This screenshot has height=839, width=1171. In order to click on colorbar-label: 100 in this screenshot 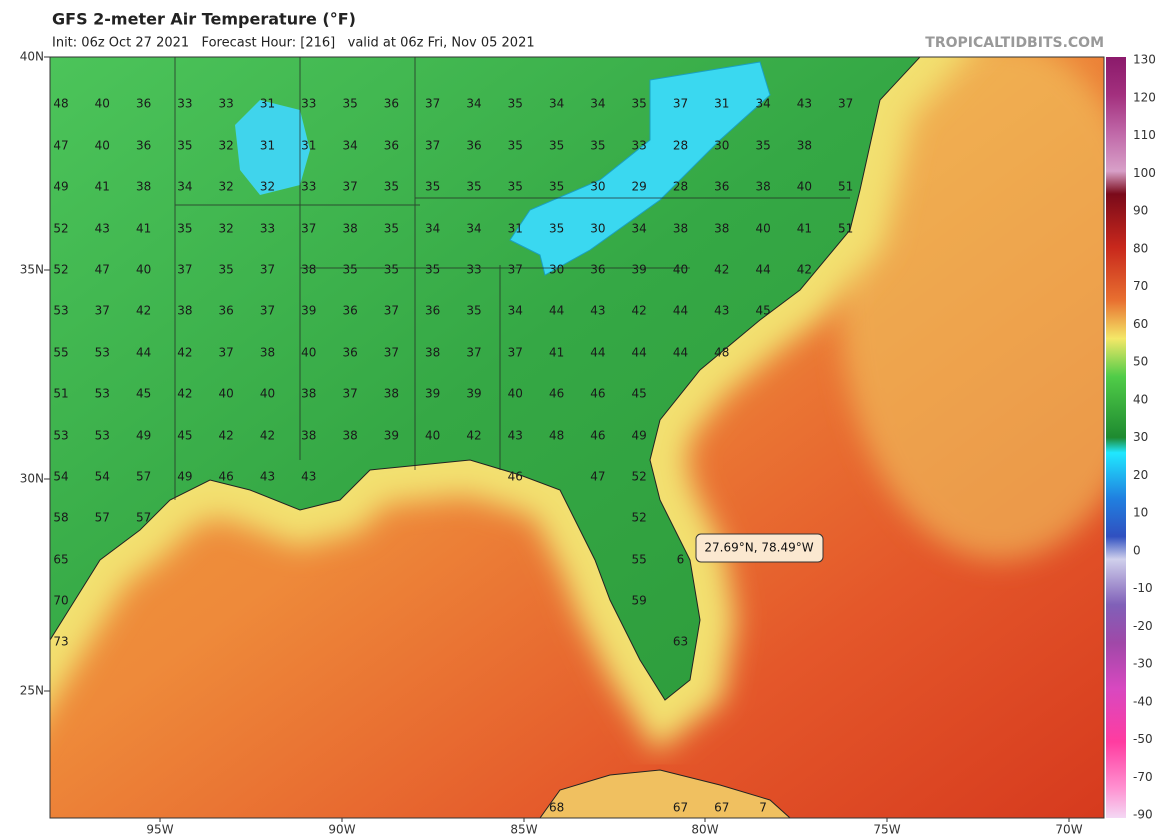, I will do `click(1144, 173)`.